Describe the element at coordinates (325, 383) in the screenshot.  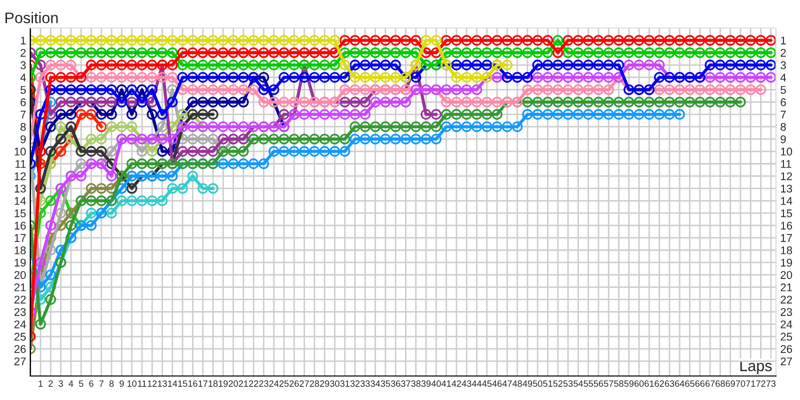
I see `x-tick-label: 29` at that location.